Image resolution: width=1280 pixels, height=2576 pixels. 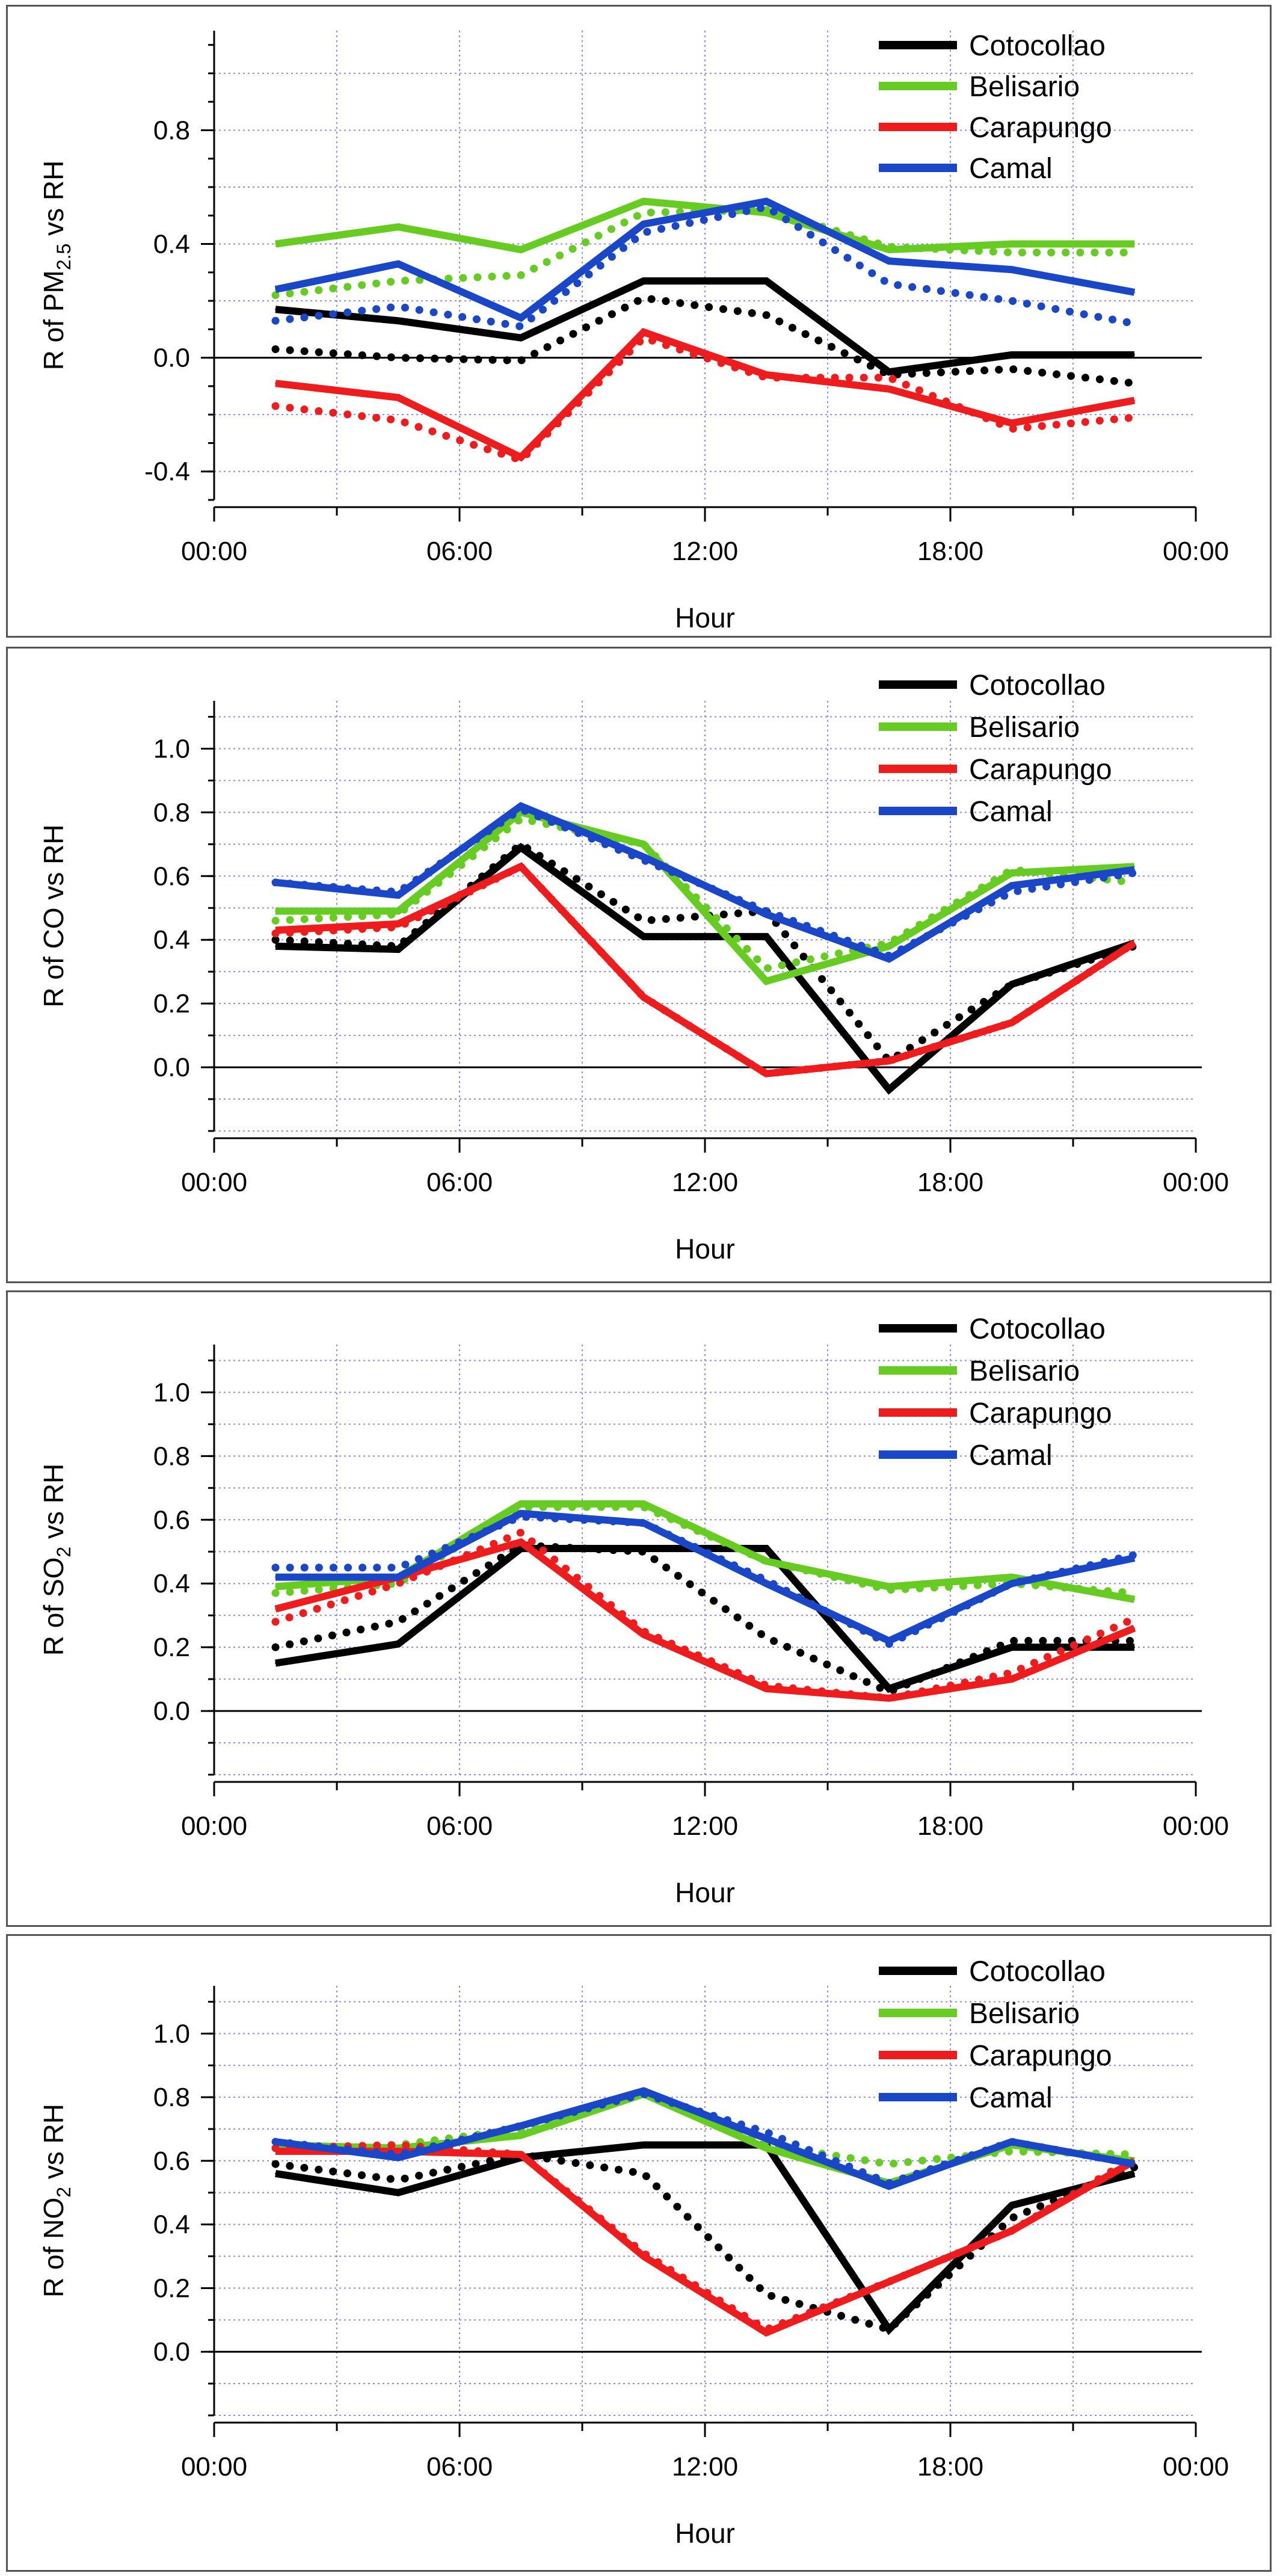 I want to click on y-axis-label-text: vs RH, so click(x=53, y=202).